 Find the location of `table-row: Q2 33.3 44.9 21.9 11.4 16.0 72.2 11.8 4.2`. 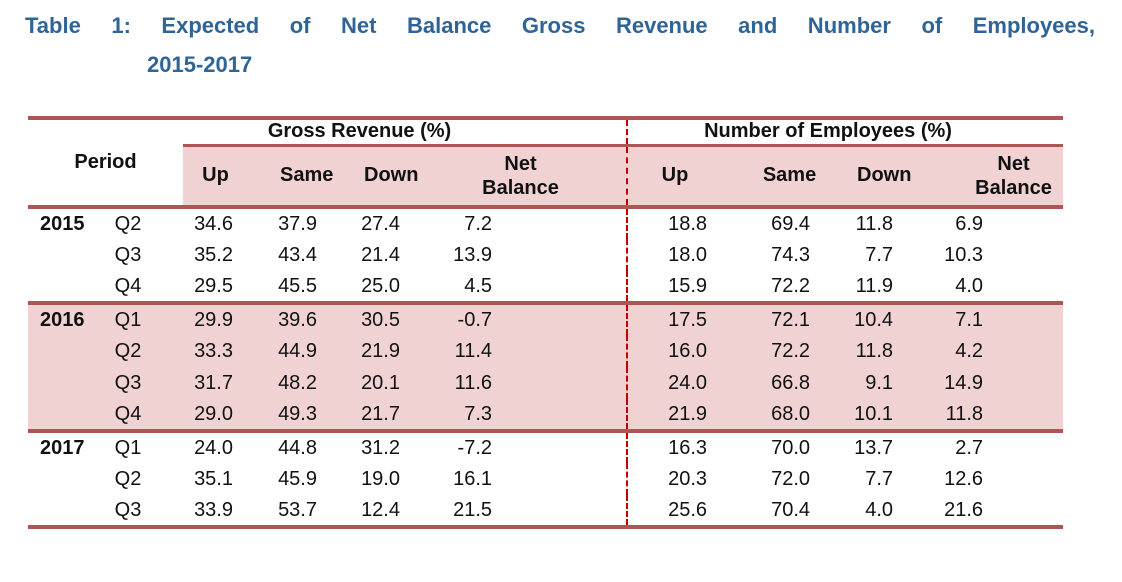

table-row: Q2 33.3 44.9 21.9 11.4 16.0 72.2 11.8 4.2 is located at coordinates (546, 351).